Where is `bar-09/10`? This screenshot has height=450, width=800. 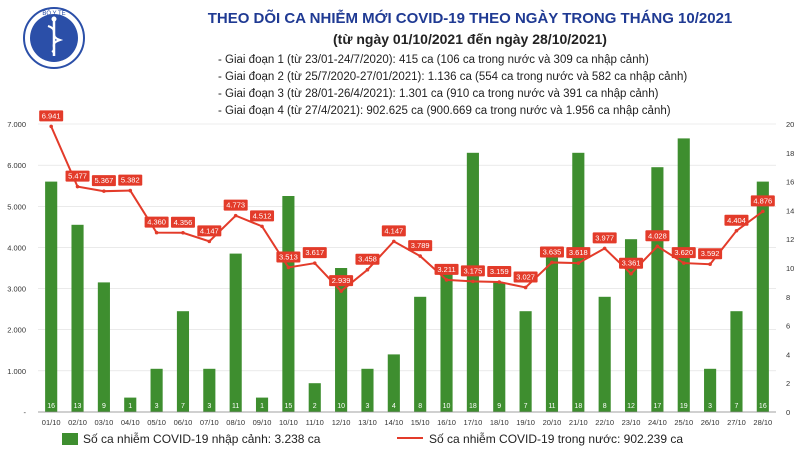
bar-09/10 is located at coordinates (262, 404).